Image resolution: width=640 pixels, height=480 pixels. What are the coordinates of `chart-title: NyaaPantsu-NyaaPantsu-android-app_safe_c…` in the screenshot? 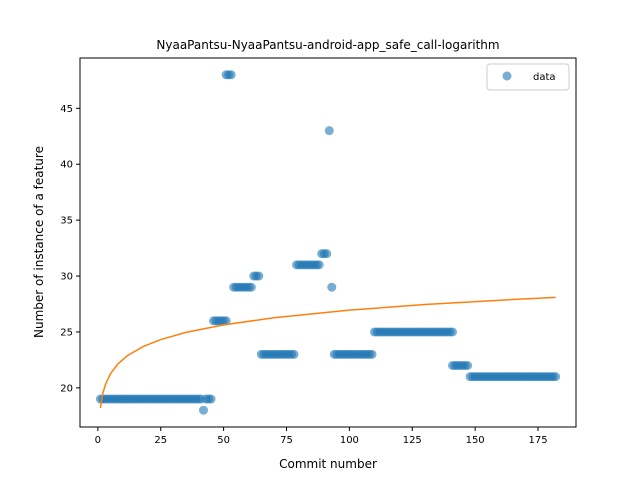 It's located at (327, 45).